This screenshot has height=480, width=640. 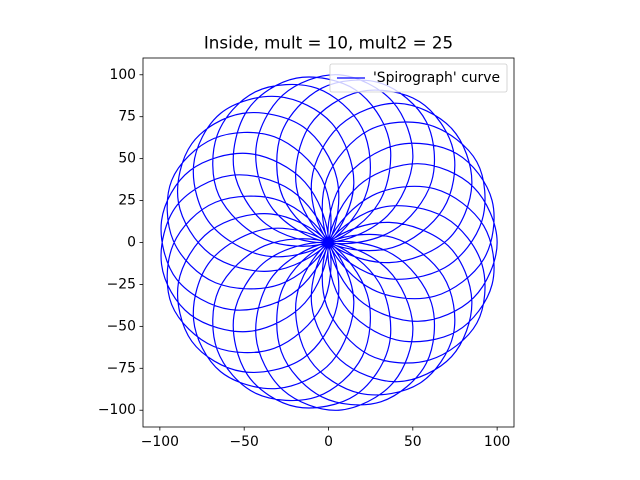 What do you see at coordinates (122, 75) in the screenshot?
I see `y-tick-label: 100` at bounding box center [122, 75].